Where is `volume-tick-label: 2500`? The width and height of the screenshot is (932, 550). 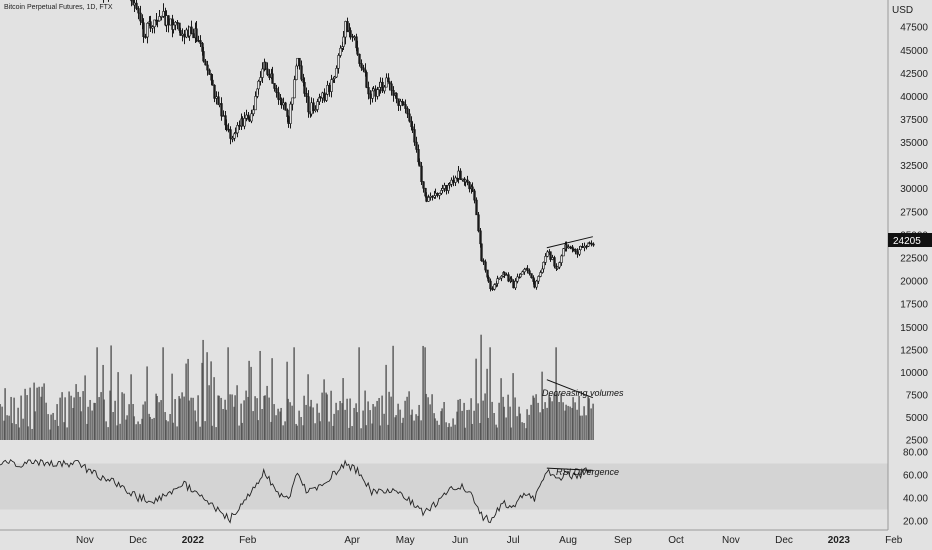
volume-tick-label: 2500 is located at coordinates (917, 441).